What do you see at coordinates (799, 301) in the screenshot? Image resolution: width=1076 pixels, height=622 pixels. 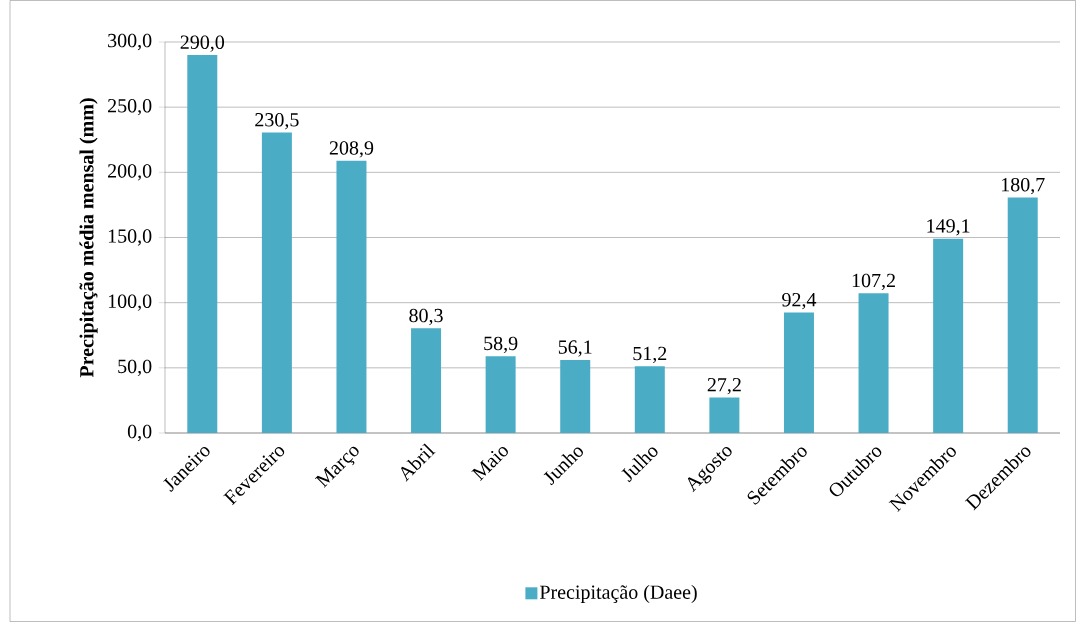 I see `data-label: 92,4` at bounding box center [799, 301].